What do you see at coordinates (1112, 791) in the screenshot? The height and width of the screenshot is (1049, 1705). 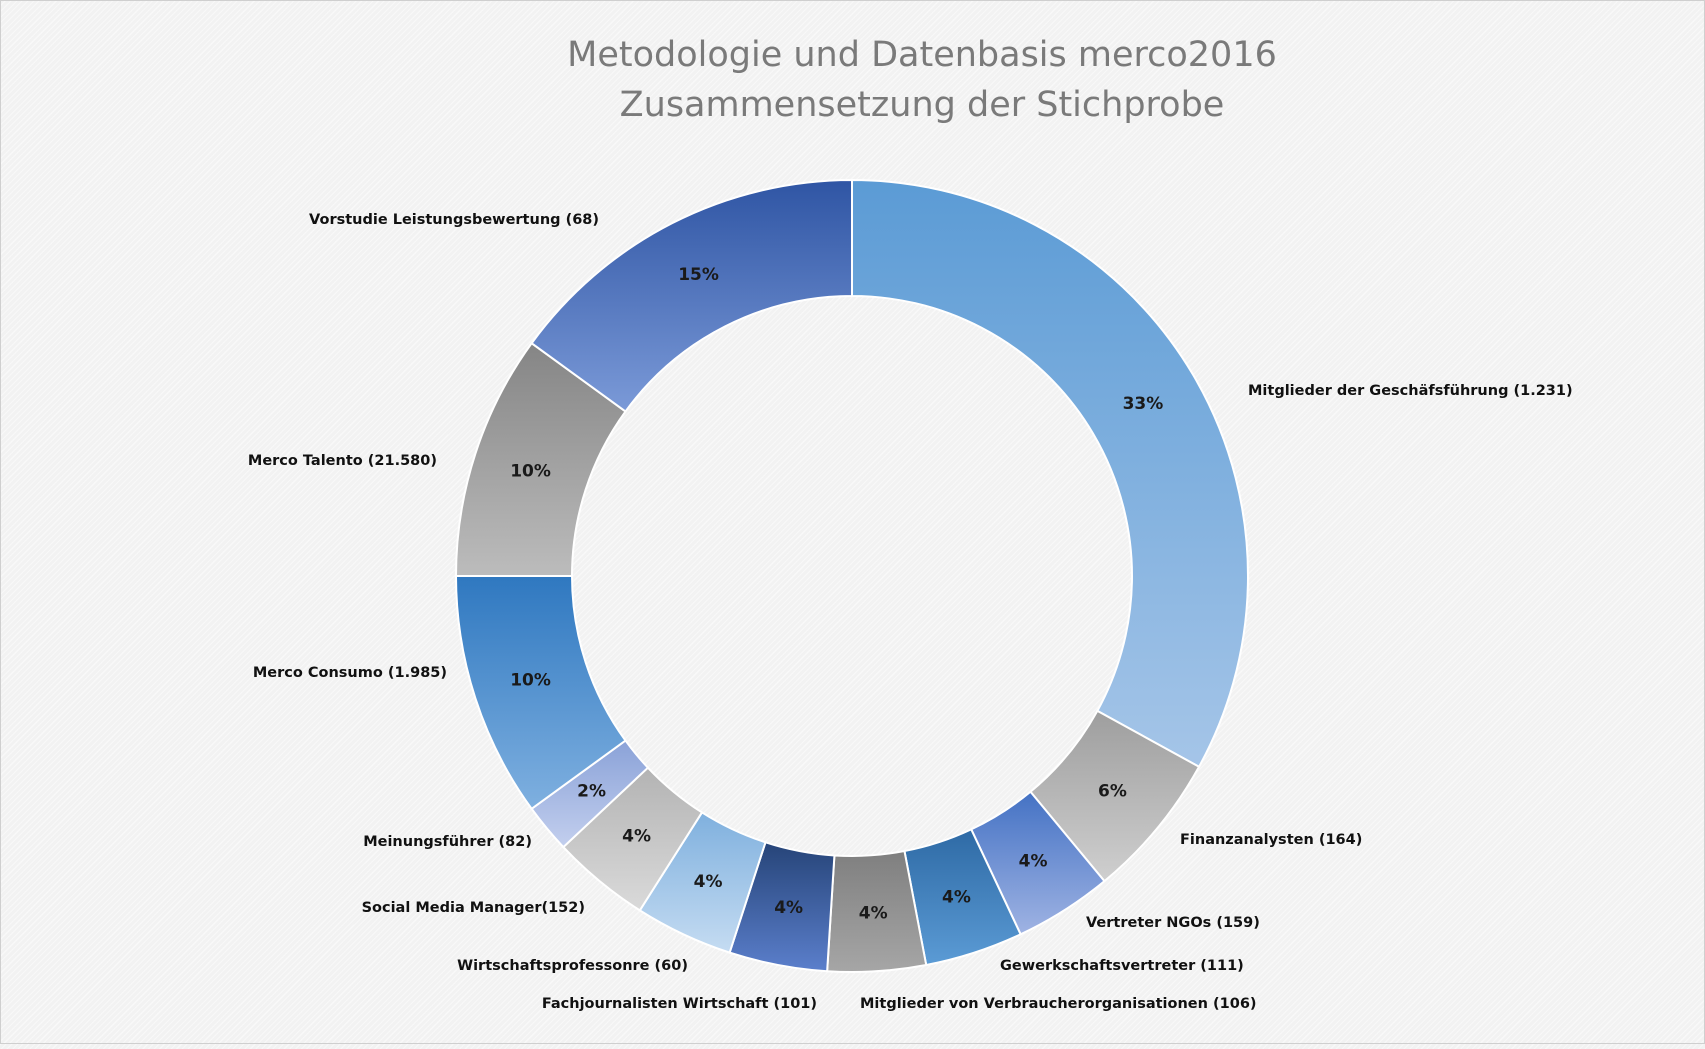 I see `slice-value-label-1: 6%` at bounding box center [1112, 791].